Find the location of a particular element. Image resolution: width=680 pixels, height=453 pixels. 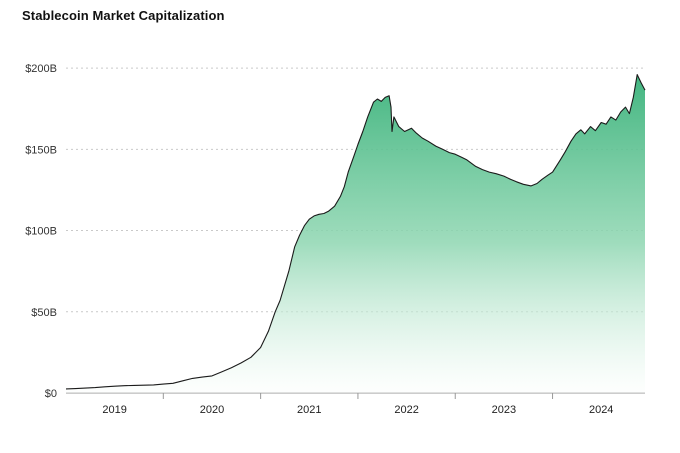

chart-title: Stablecoin Market Capitalization is located at coordinates (123, 15).